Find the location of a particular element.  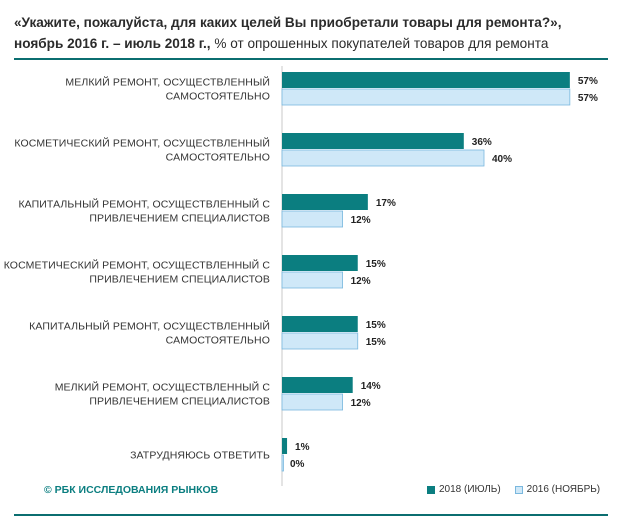

legend-item-2016: 2016 (НОЯБРЬ) is located at coordinates (557, 489).